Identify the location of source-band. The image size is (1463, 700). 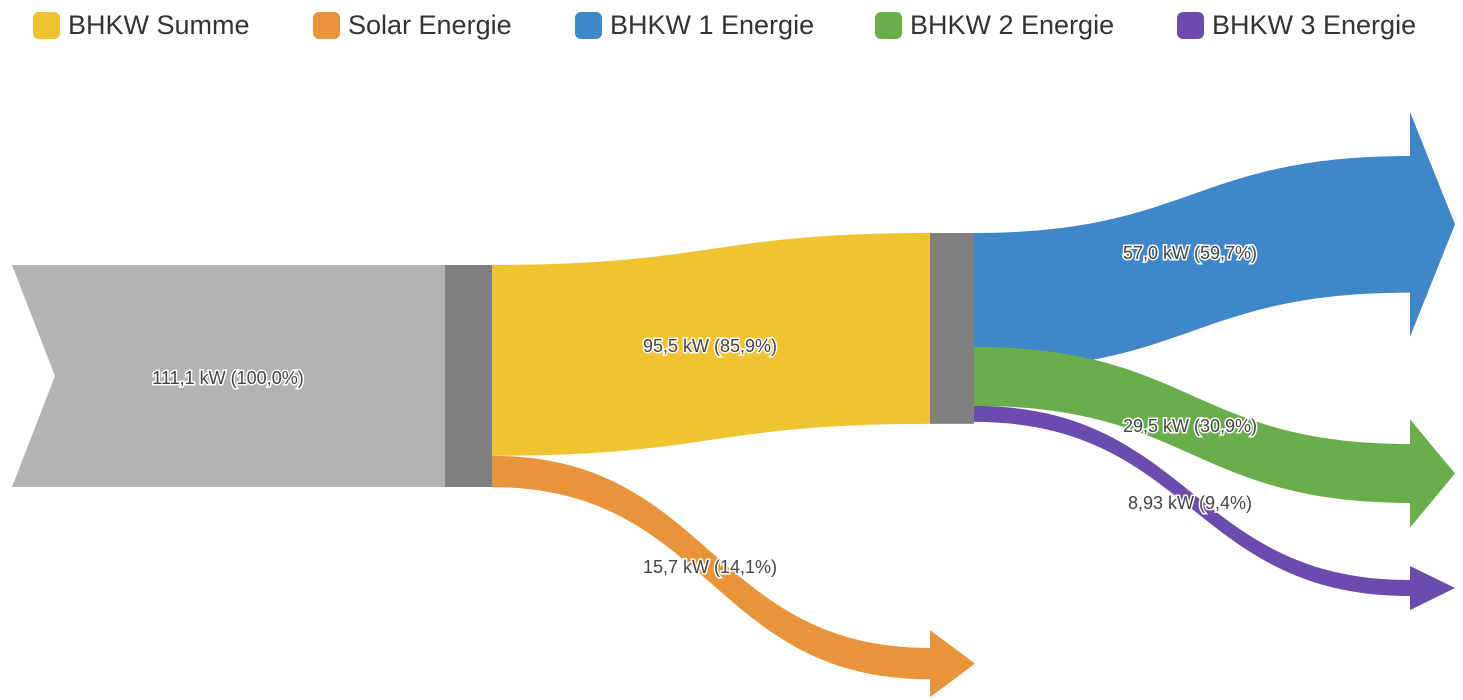
(228, 376).